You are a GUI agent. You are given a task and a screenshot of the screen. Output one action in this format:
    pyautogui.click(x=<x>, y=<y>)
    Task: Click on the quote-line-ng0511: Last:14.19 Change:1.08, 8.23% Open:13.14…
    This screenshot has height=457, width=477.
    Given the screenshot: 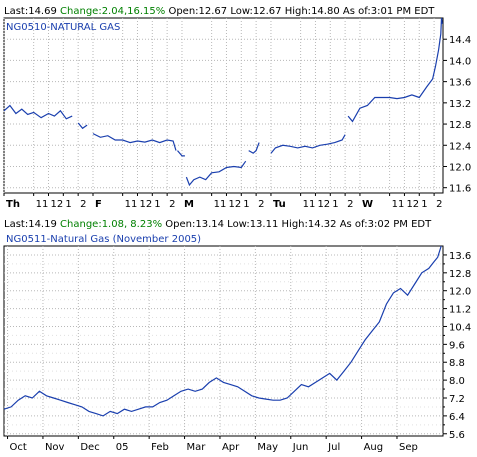 What is the action you would take?
    pyautogui.click(x=217, y=225)
    